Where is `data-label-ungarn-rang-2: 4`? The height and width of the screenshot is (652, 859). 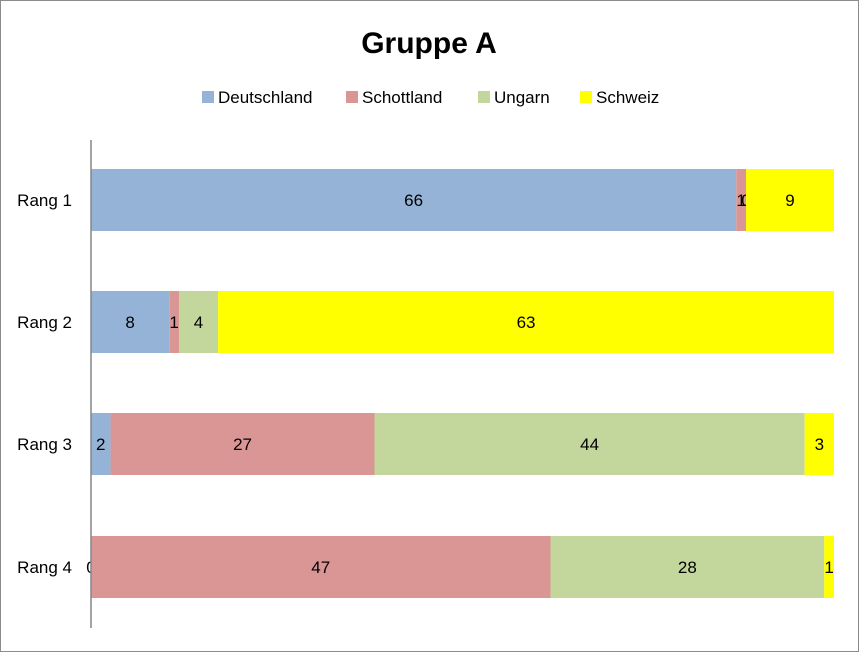
data-label-ungarn-rang-2: 4 is located at coordinates (198, 322).